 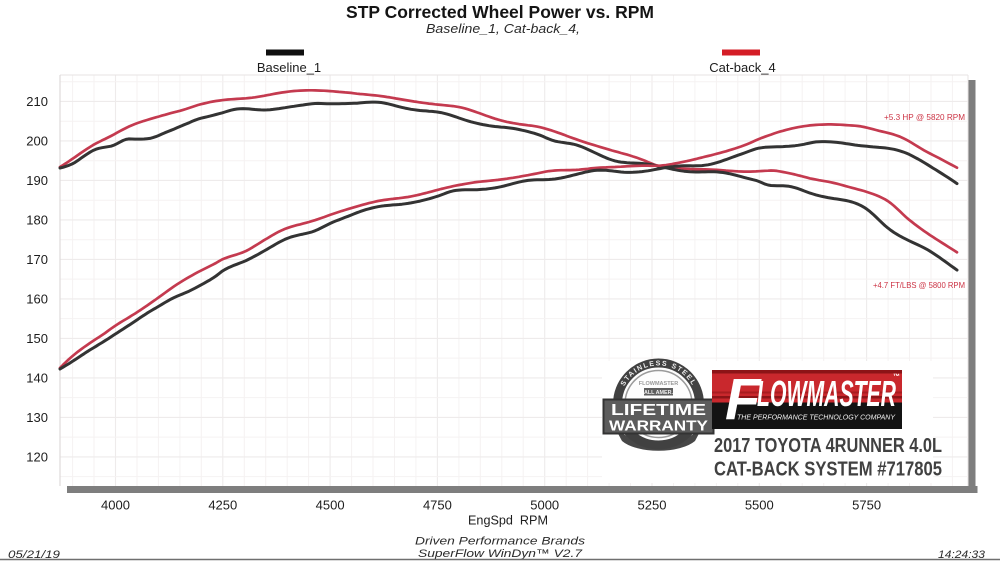 I want to click on svg-text: ALL AMER., so click(x=659, y=393).